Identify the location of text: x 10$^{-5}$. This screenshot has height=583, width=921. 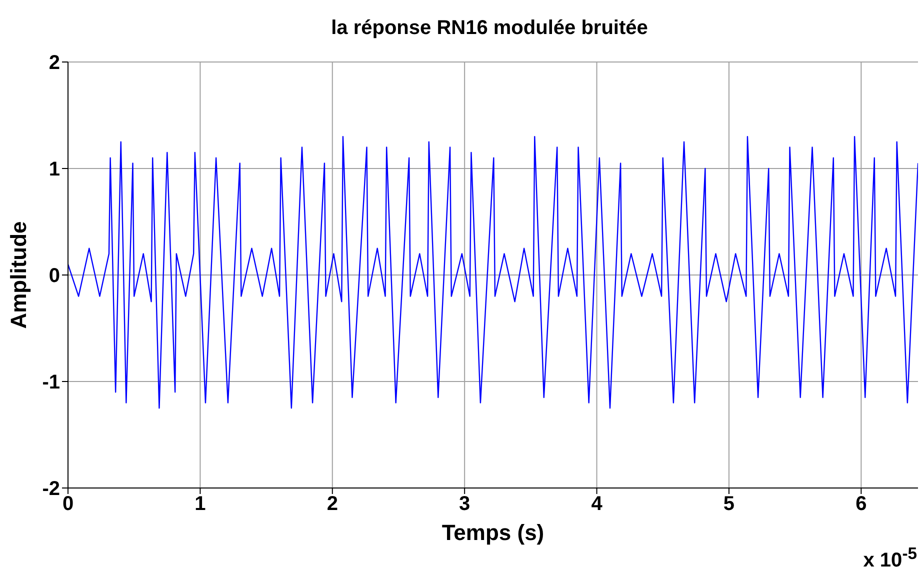
(890, 558).